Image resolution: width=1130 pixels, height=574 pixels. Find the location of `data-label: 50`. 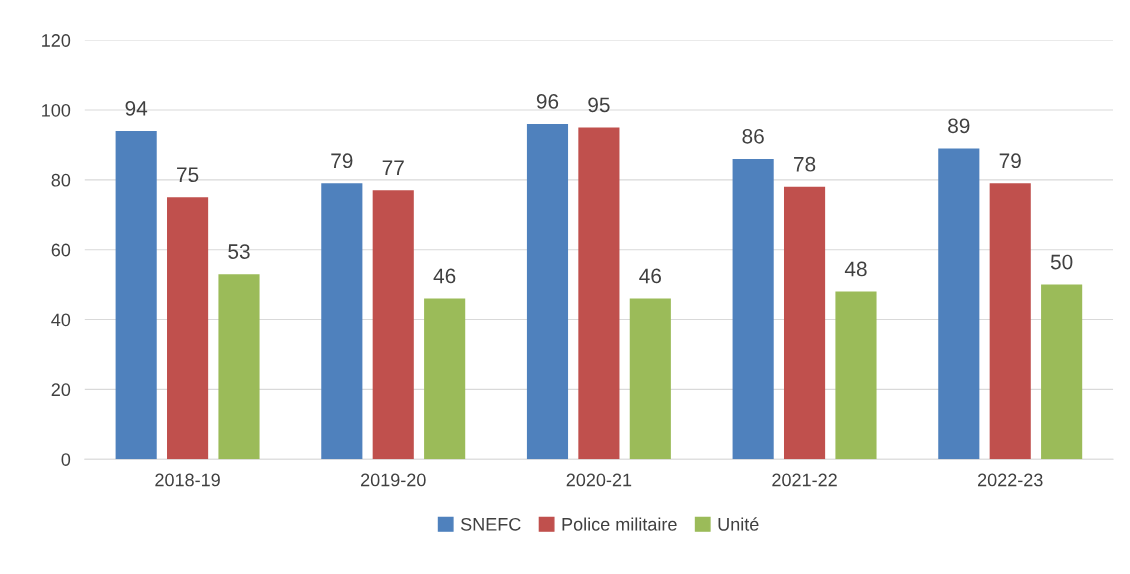

data-label: 50 is located at coordinates (1061, 262).